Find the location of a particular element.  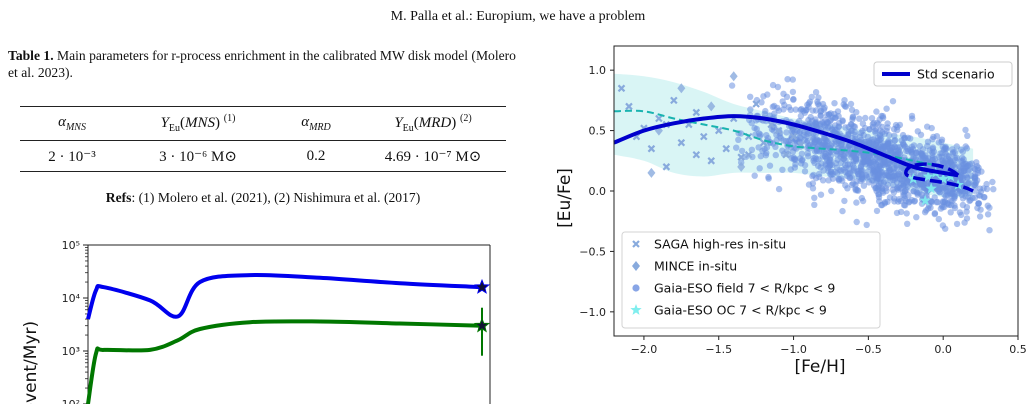

legend-field-marker is located at coordinates (636, 288).